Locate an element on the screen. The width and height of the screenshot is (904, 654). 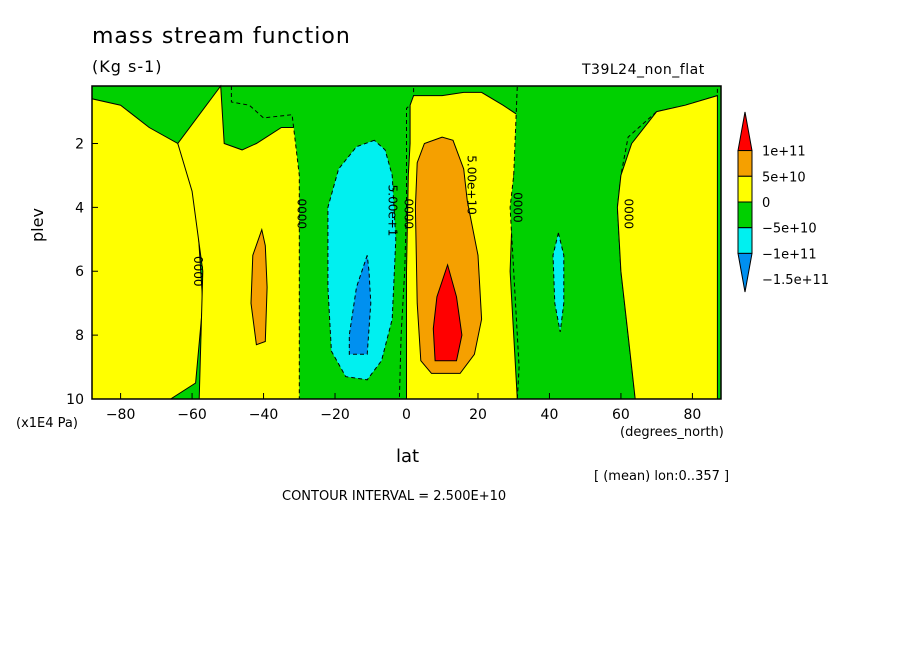
x-axis-ticks: −80 −60 −40 −20 0 20 40 60 80 is located at coordinates (403, 408).